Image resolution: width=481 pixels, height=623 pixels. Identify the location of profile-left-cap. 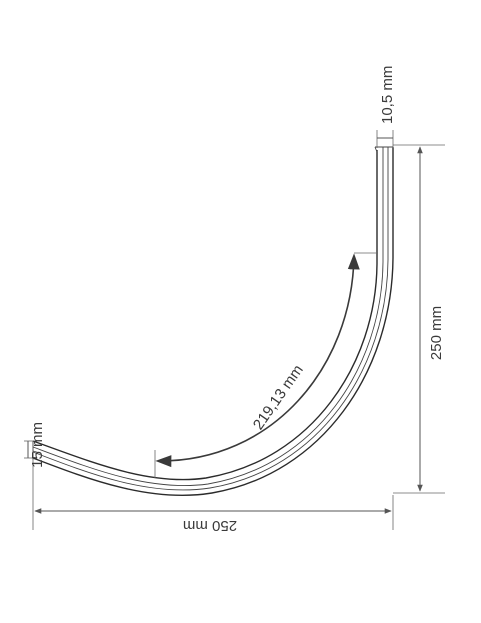
(36, 450).